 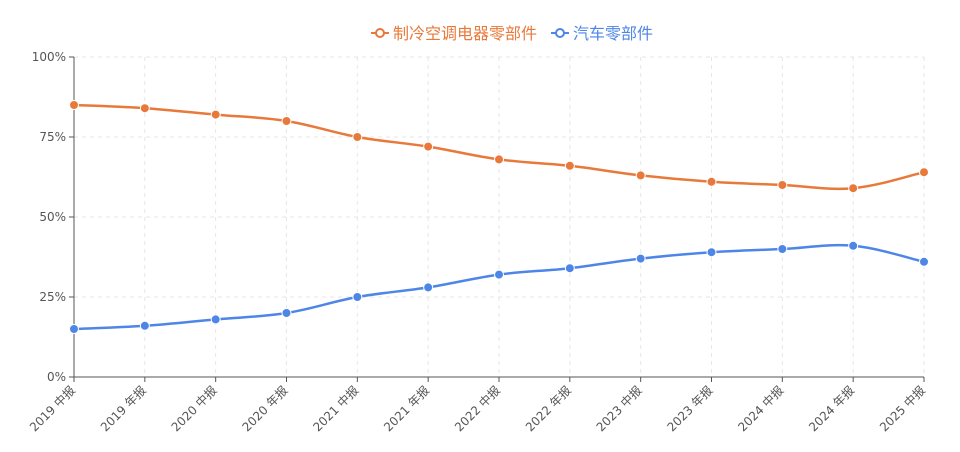 I want to click on x-tick-label: 2024 年报, so click(x=831, y=409).